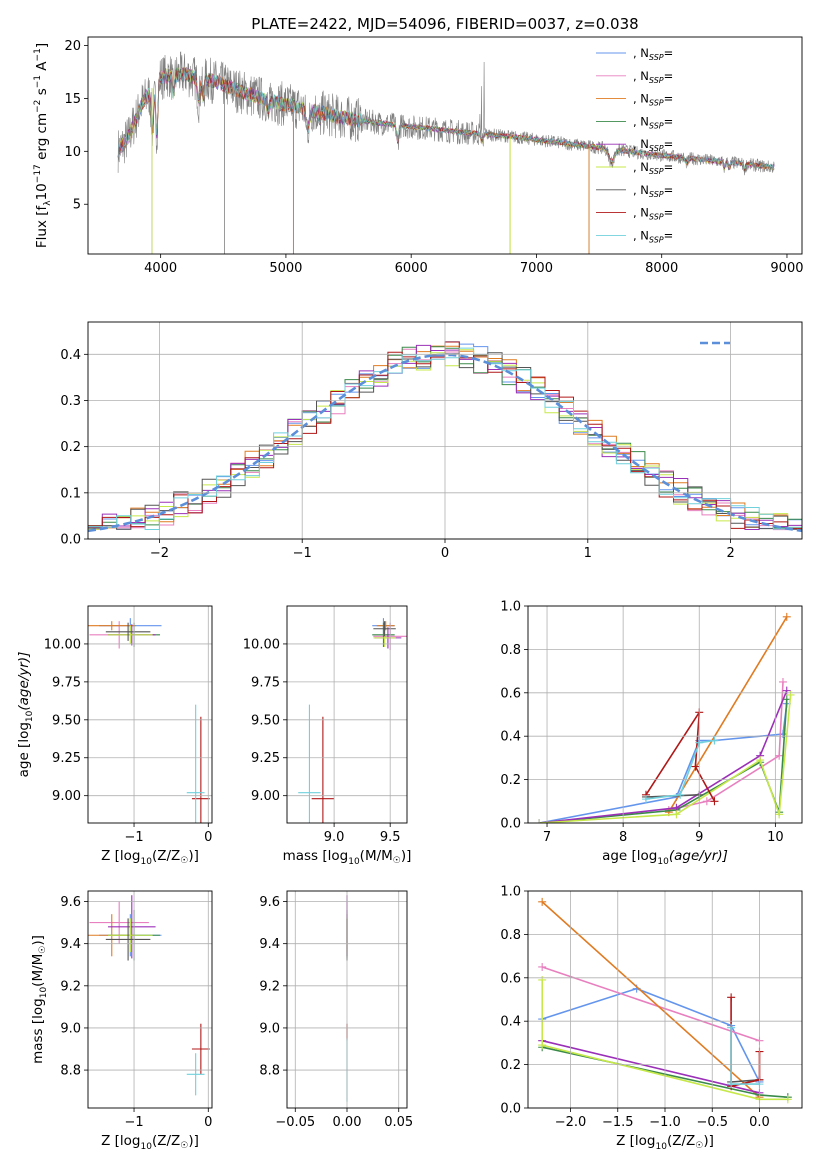 The width and height of the screenshot is (819, 1170). I want to click on x-tick-label: −1, so click(133, 837).